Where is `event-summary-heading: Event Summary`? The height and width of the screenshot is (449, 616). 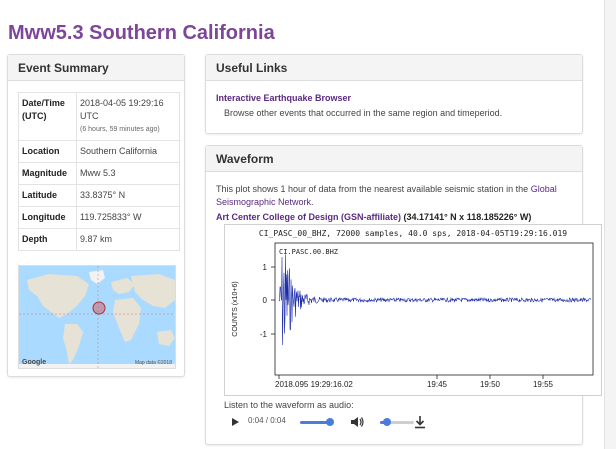 event-summary-heading: Event Summary is located at coordinates (96, 68).